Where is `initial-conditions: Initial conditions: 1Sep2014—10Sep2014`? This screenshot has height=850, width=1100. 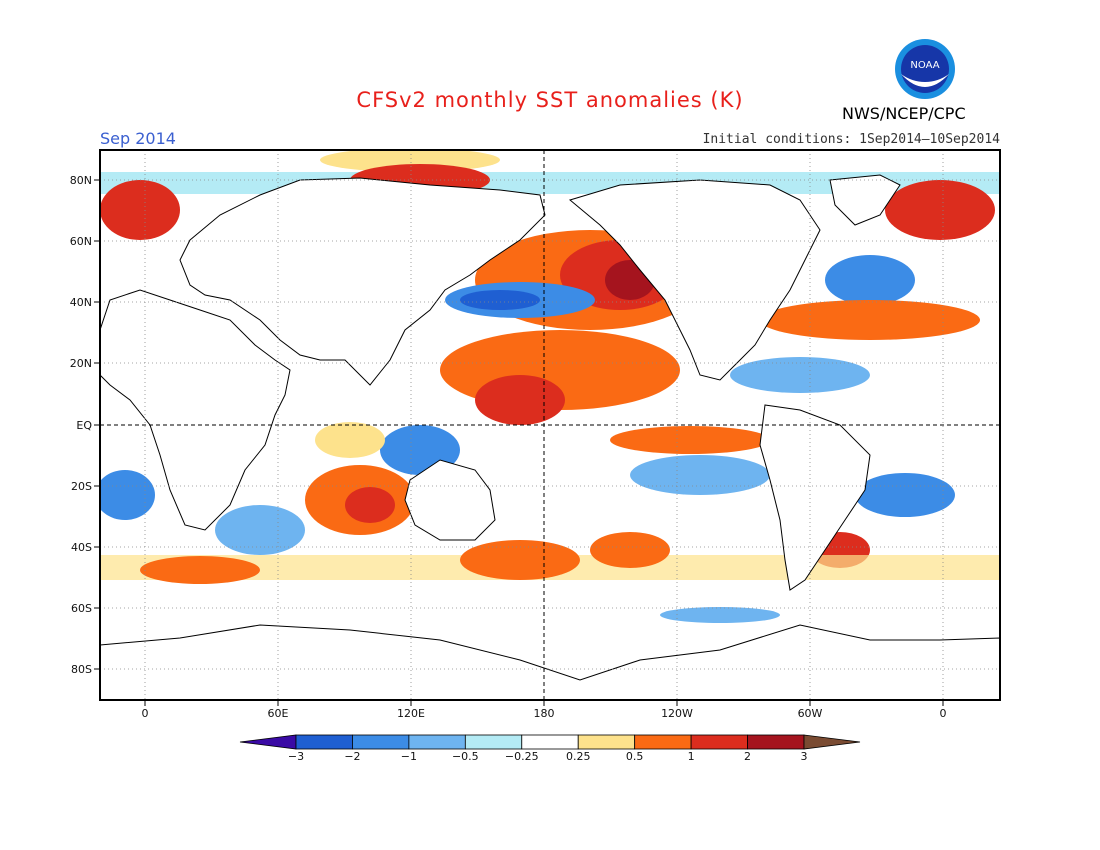 initial-conditions: Initial conditions: 1Sep2014—10Sep2014 is located at coordinates (851, 139).